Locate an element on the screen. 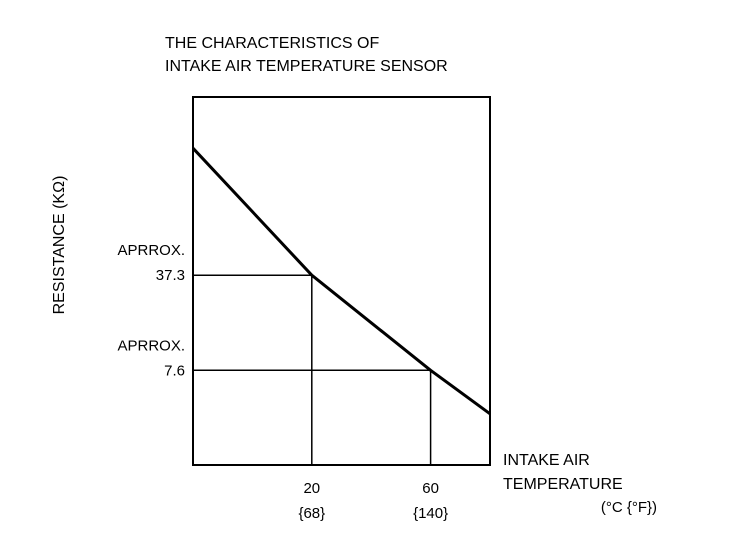 The image size is (752, 540). y-tick-labels: APRROX. 37.3 APRROX. 7.6 is located at coordinates (151, 310).